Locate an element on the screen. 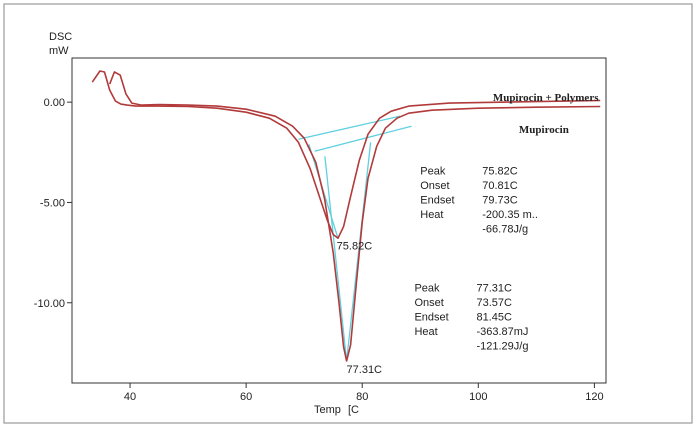  y-tick-label: 0.00 is located at coordinates (54, 103).